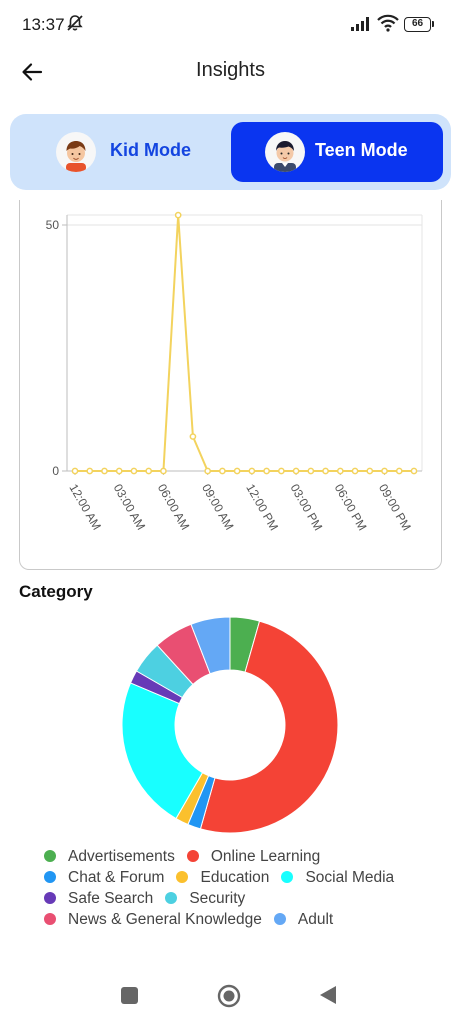 The width and height of the screenshot is (461, 1024). I want to click on arrow-left-icon, so click(32, 72).